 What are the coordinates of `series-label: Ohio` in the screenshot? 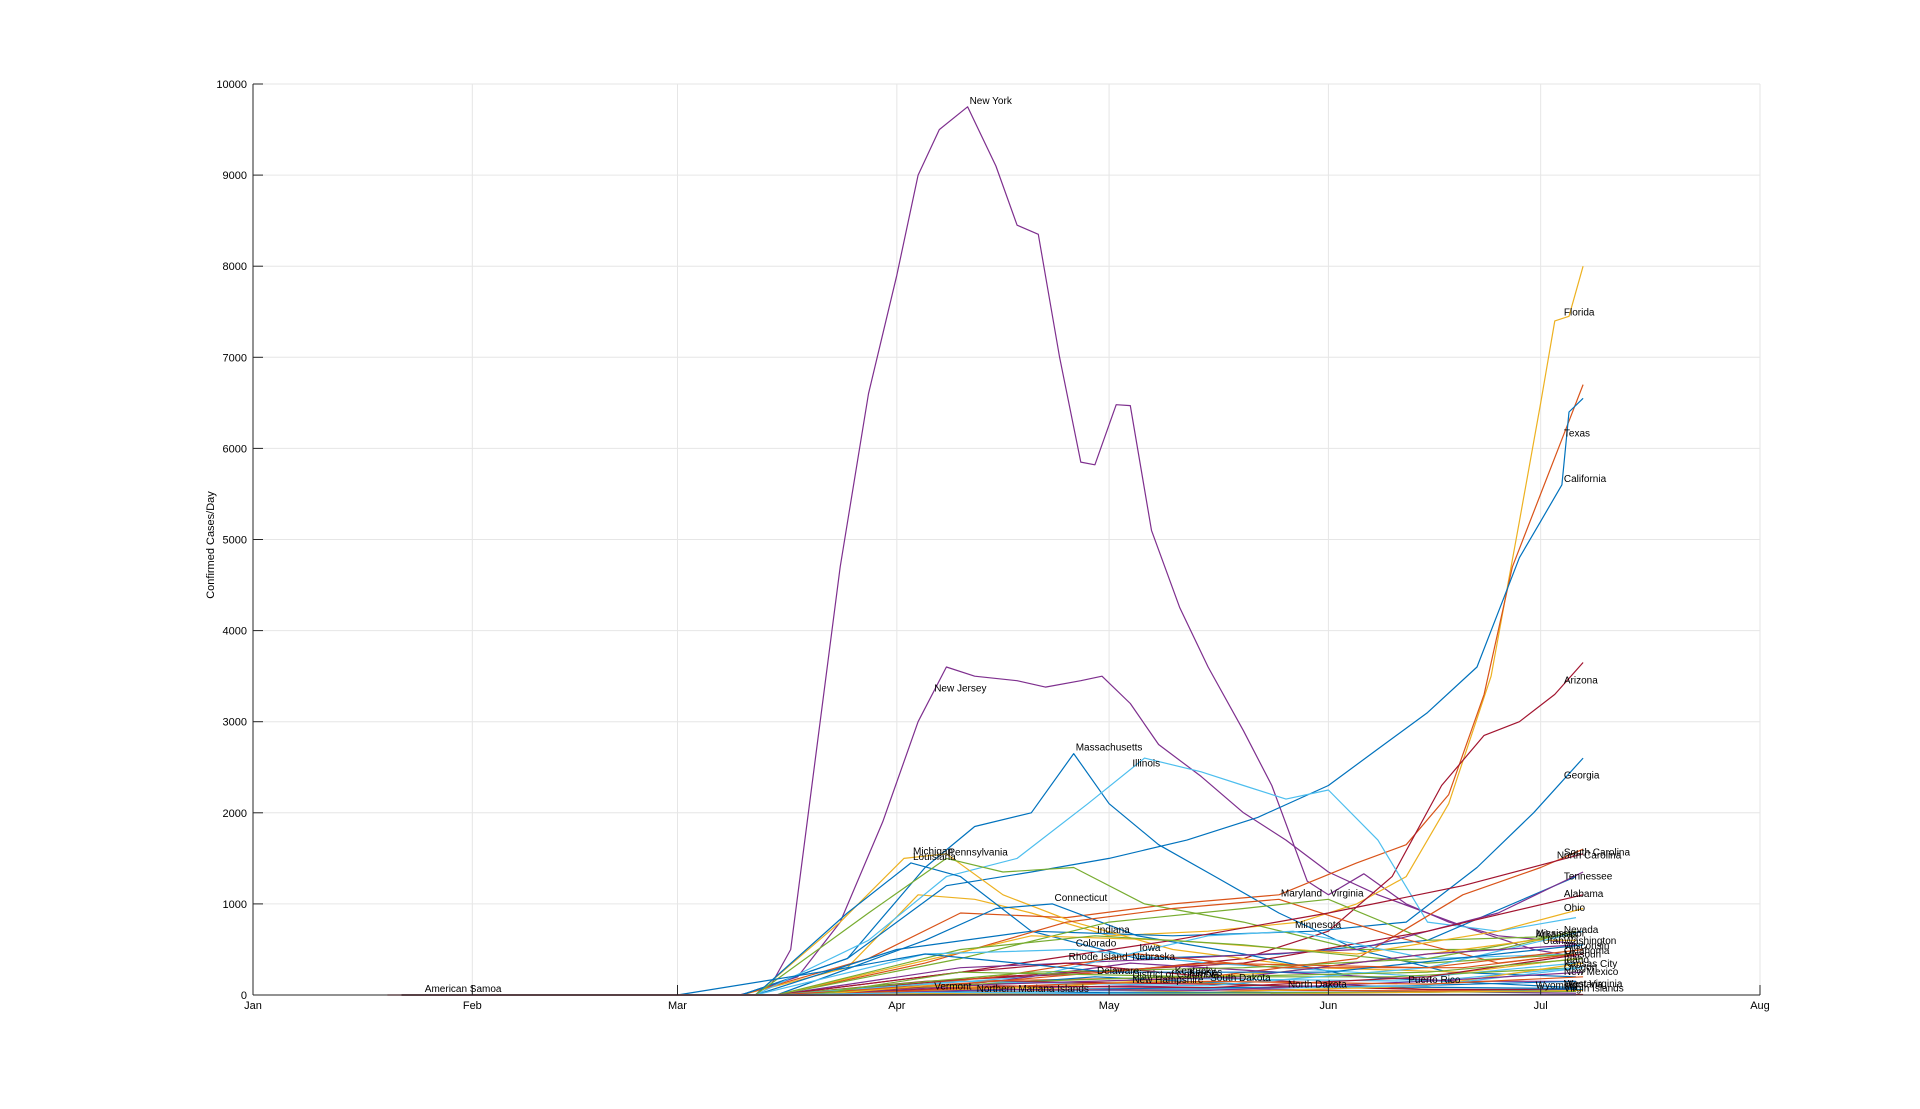 It's located at (1575, 908).